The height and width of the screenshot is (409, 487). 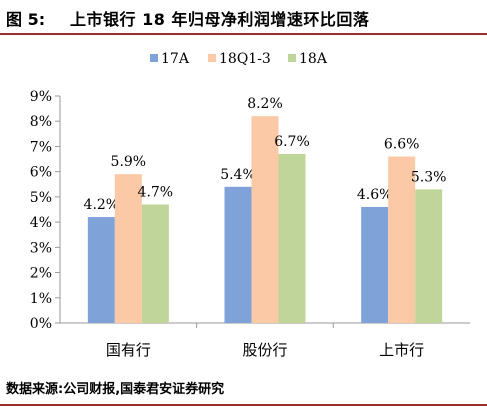 I want to click on legend-label: 18Q1-3, so click(x=245, y=59).